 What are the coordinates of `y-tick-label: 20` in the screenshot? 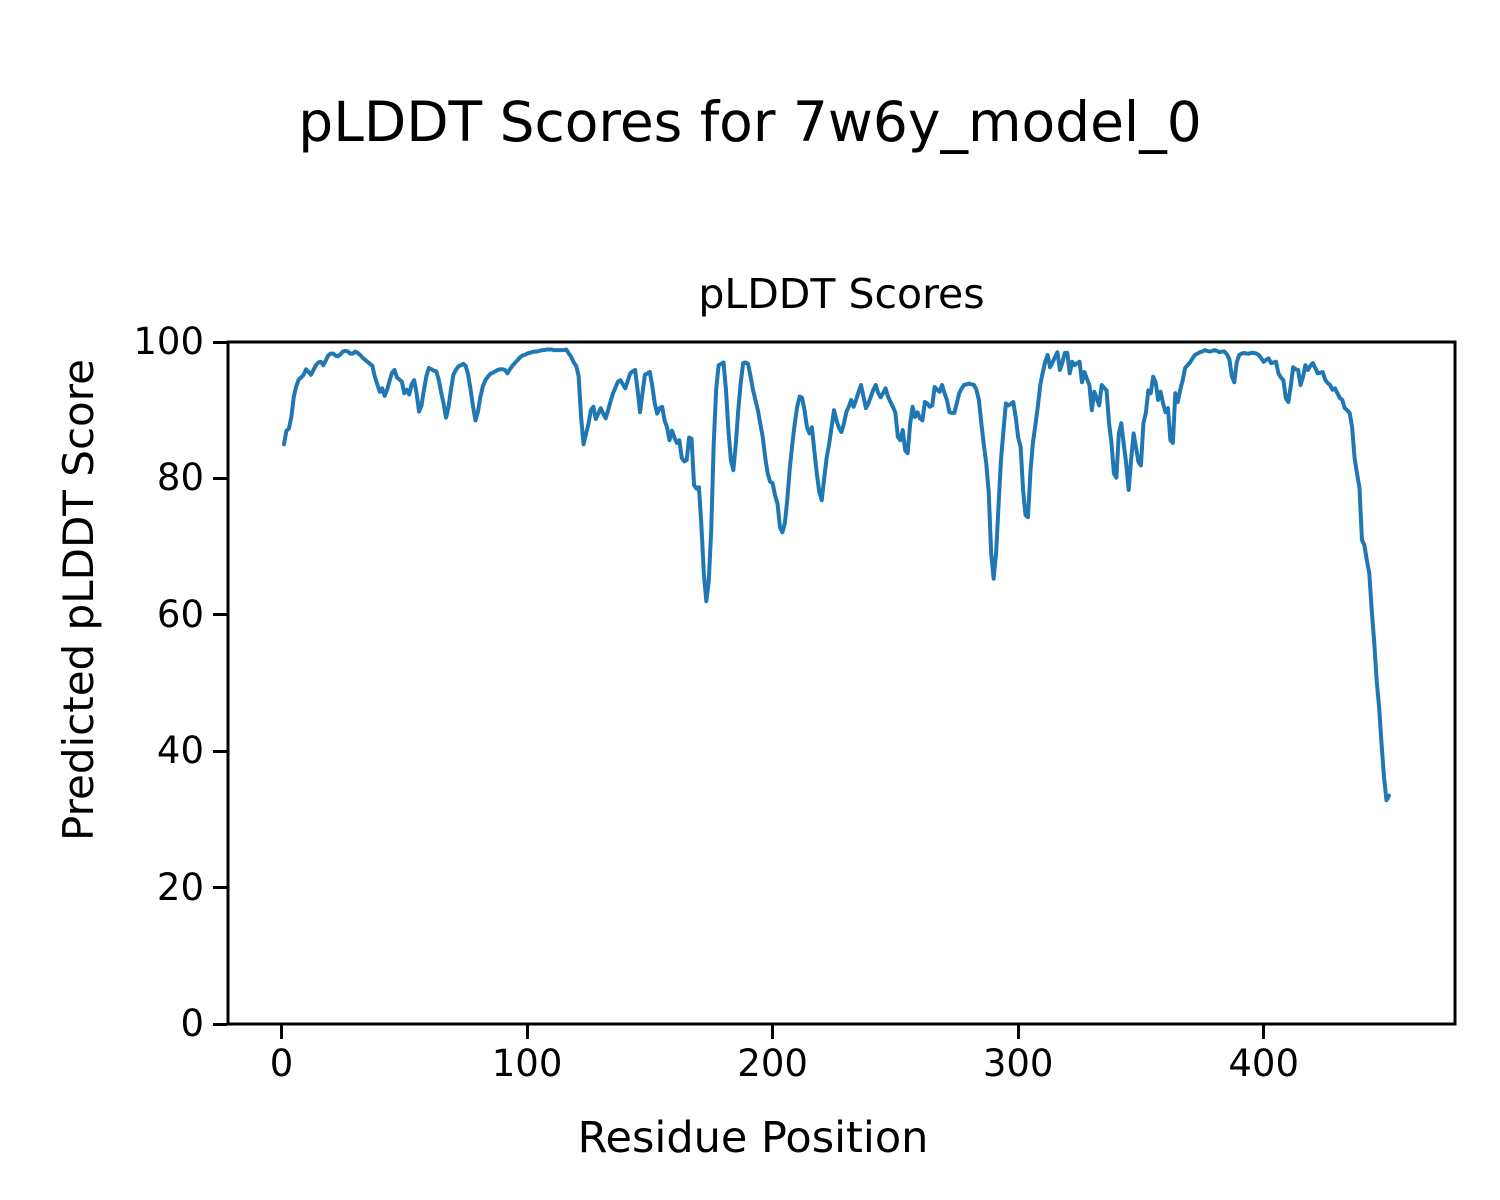 It's located at (180, 887).